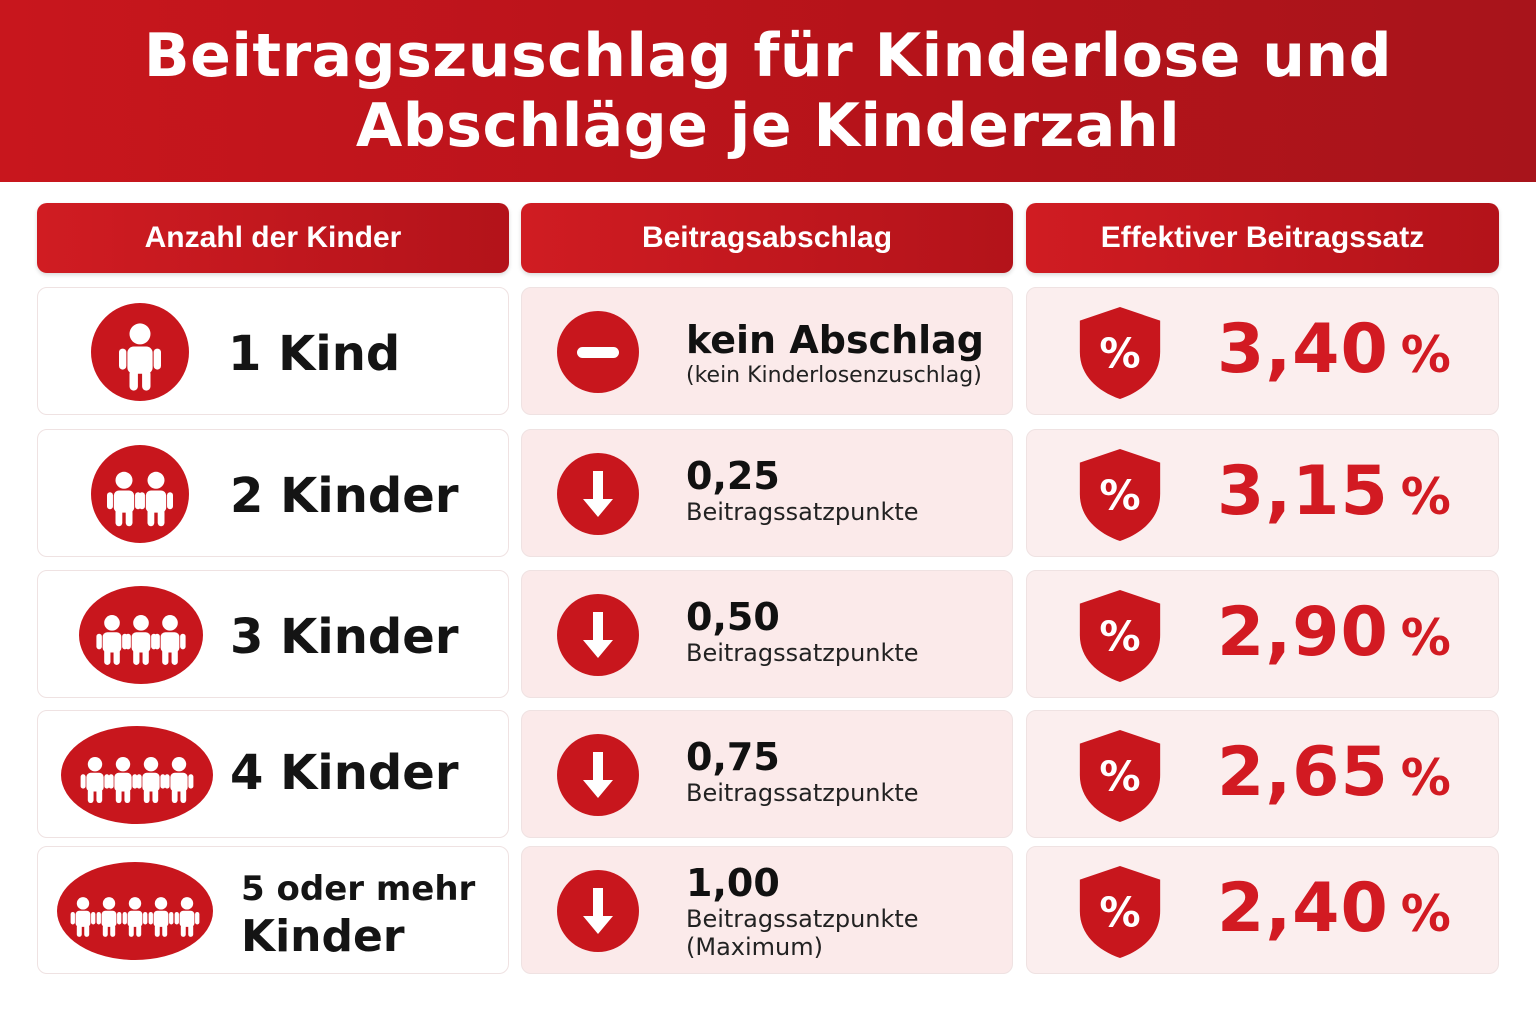 The image size is (1536, 1024). I want to click on row-2-children-cell: 2 Kinder, so click(273, 493).